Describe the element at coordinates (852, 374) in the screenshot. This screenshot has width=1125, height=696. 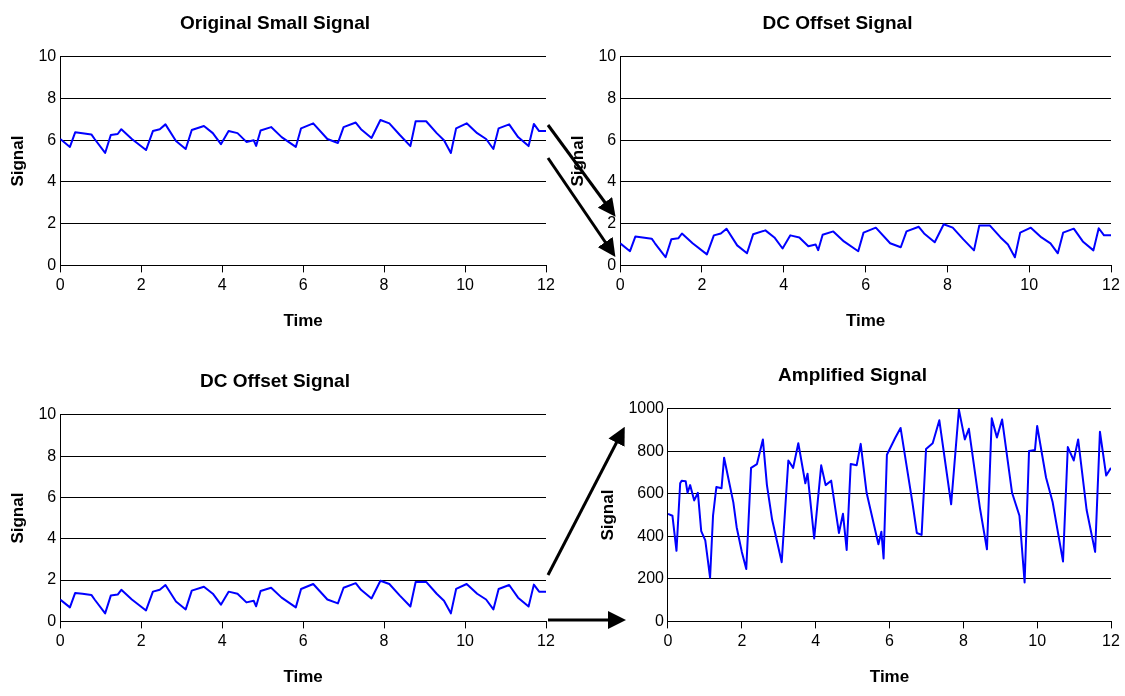
I see `chart-title: Amplified Signal` at that location.